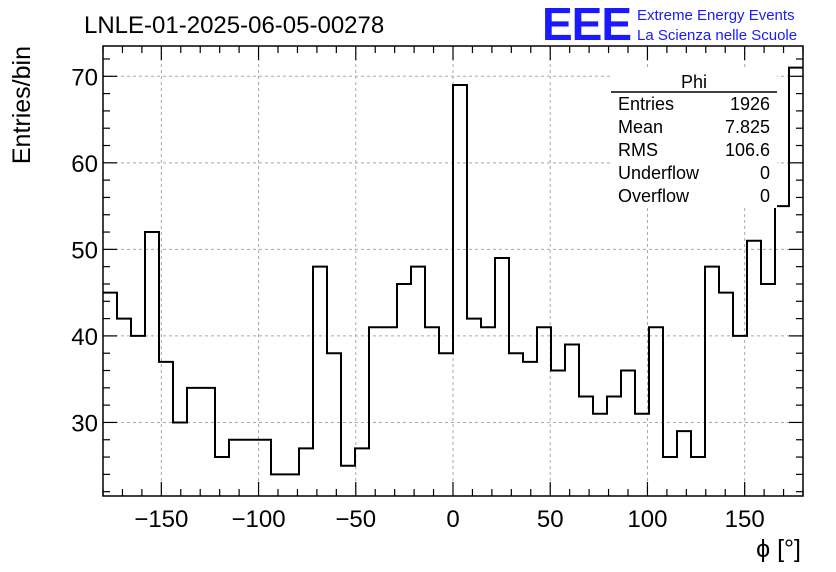 Image resolution: width=836 pixels, height=572 pixels. I want to click on stats-row-label: RMS, so click(638, 150).